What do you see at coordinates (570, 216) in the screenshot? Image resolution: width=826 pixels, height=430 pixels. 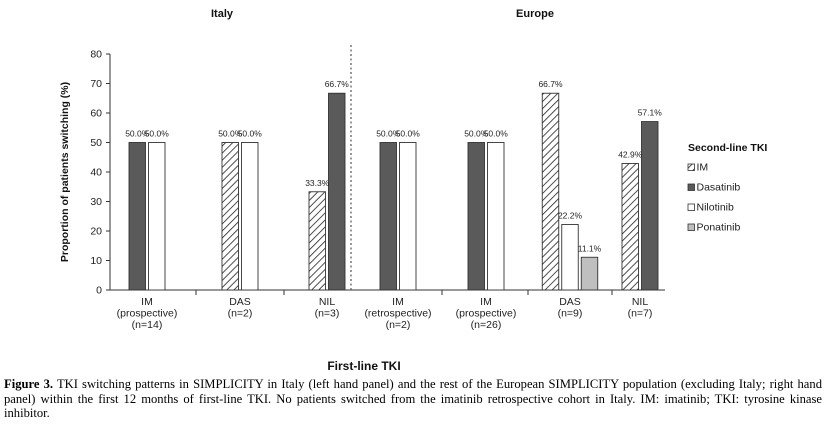 I see `data-label: 22.2%` at bounding box center [570, 216].